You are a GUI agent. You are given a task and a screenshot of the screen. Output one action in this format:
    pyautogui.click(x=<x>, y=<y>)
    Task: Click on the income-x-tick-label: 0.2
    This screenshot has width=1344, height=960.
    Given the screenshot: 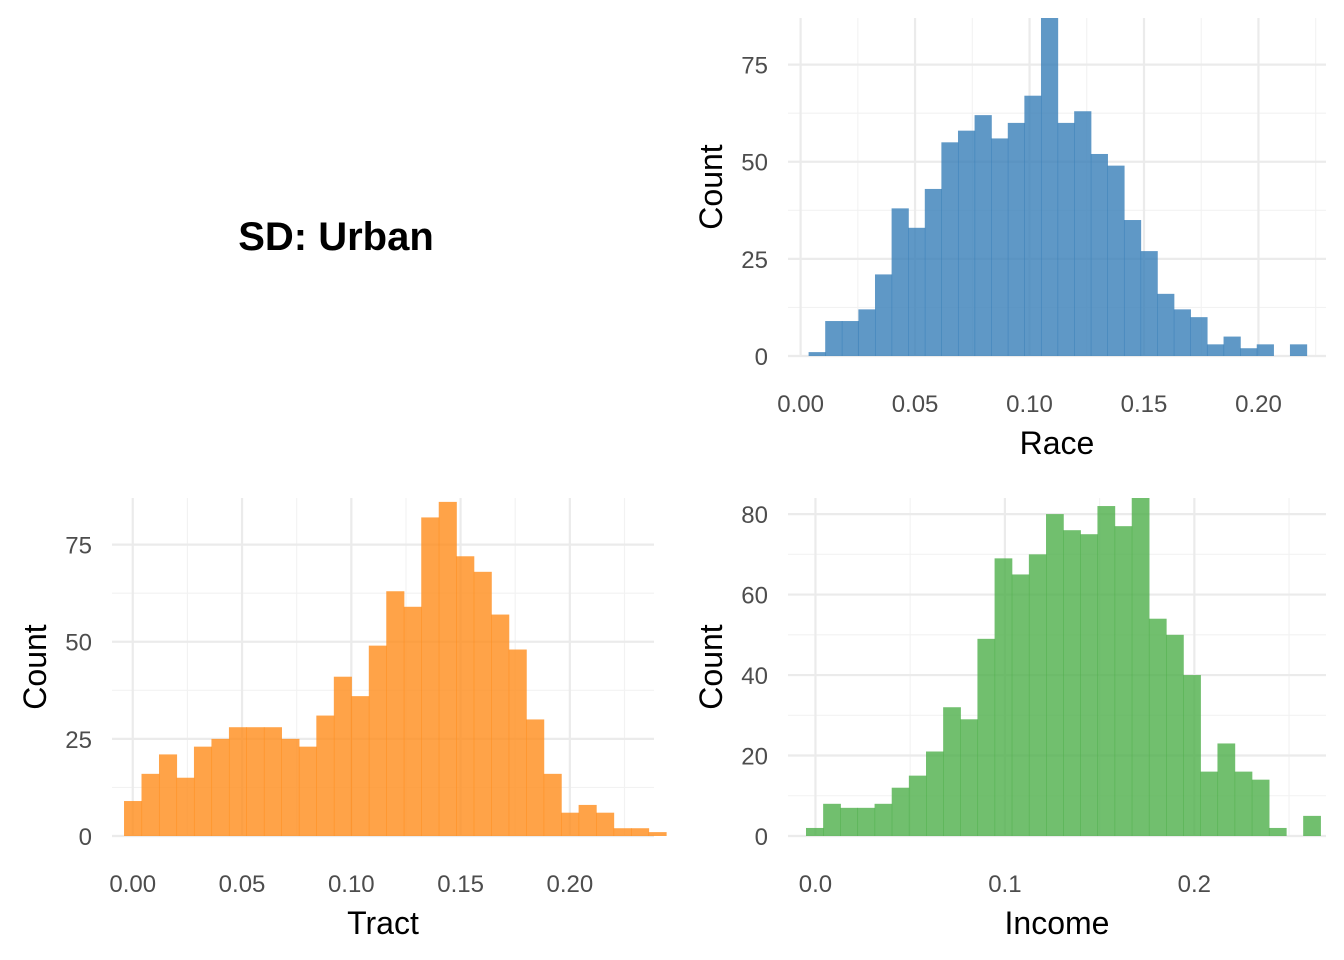 What is the action you would take?
    pyautogui.click(x=1194, y=884)
    